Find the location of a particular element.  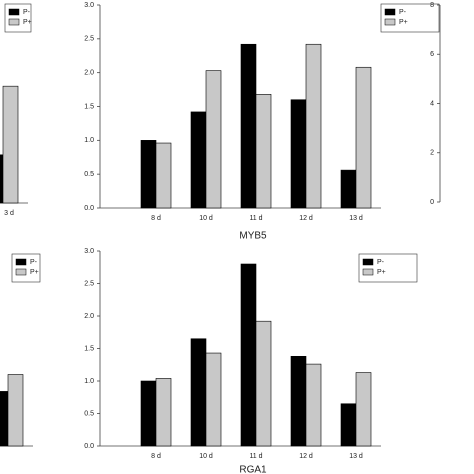

y-tick-label: 4 is located at coordinates (432, 103).